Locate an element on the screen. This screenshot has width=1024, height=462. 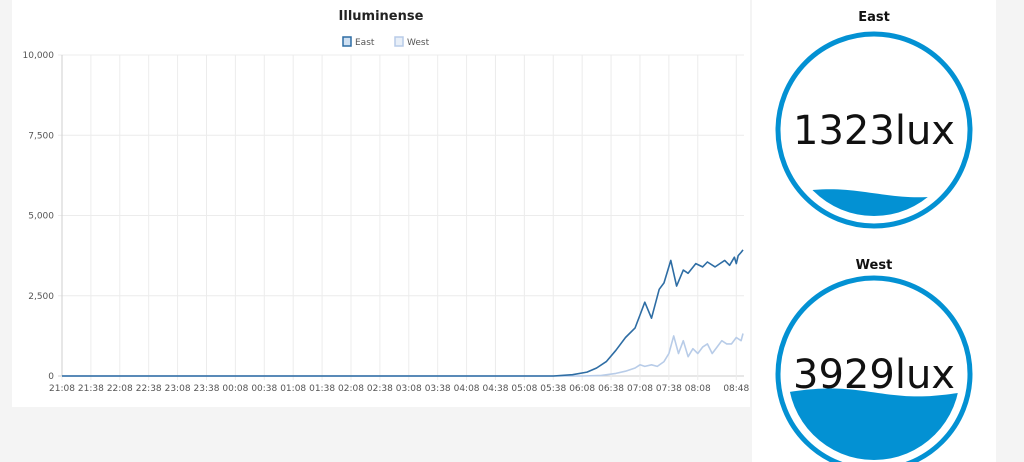
x-tick-label: 21:38 is located at coordinates (91, 389).